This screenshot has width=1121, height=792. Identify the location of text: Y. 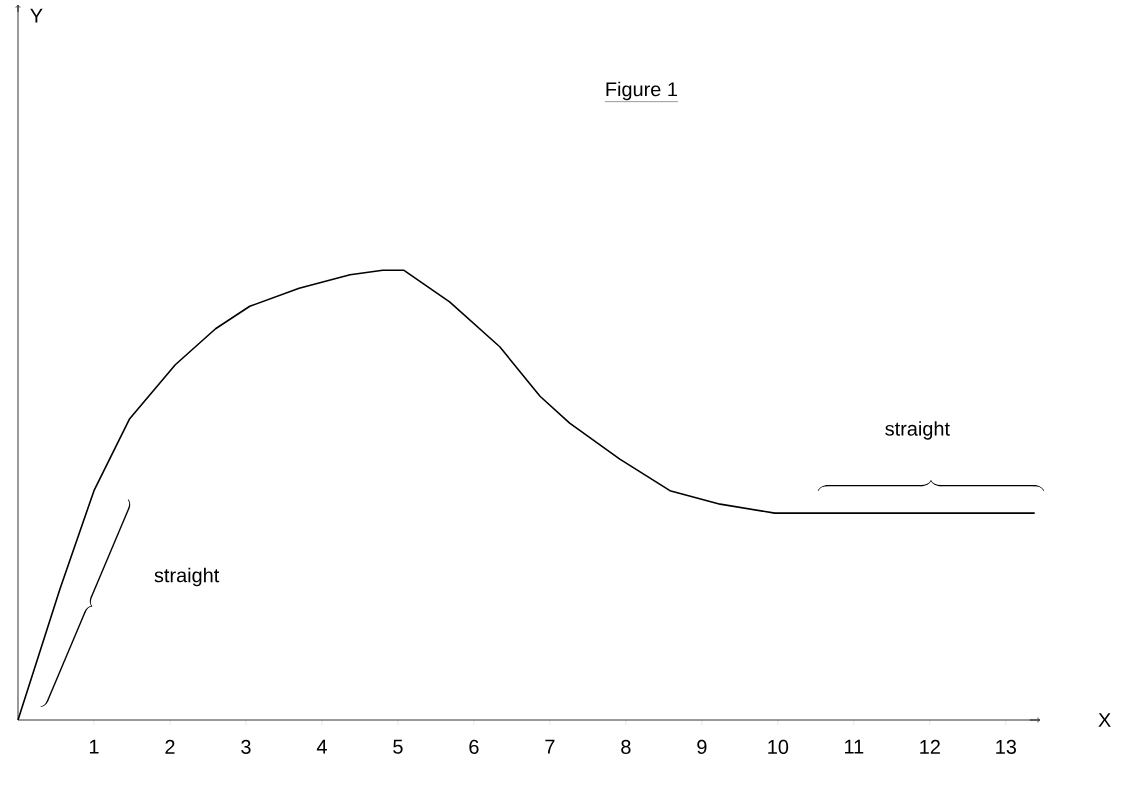
(36, 15).